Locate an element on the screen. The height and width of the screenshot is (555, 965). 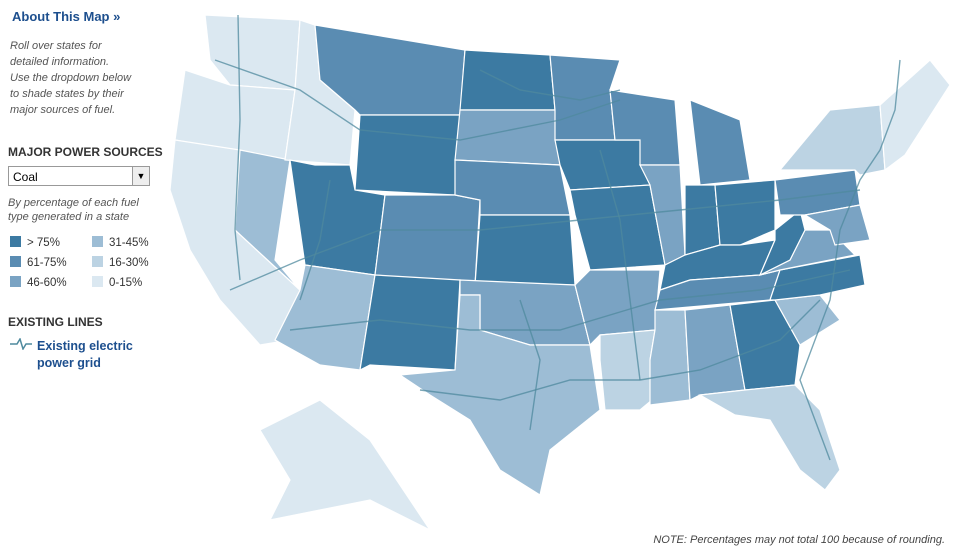
legend-label: 31-45% is located at coordinates (129, 243).